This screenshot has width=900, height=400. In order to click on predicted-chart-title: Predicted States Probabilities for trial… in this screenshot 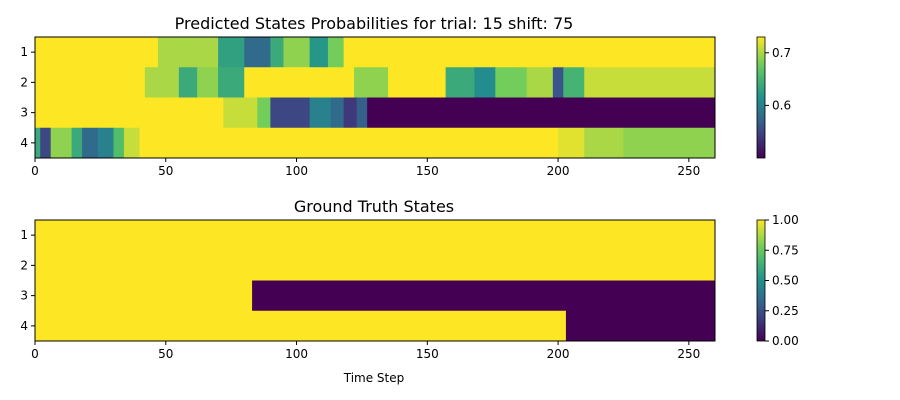, I will do `click(374, 23)`.